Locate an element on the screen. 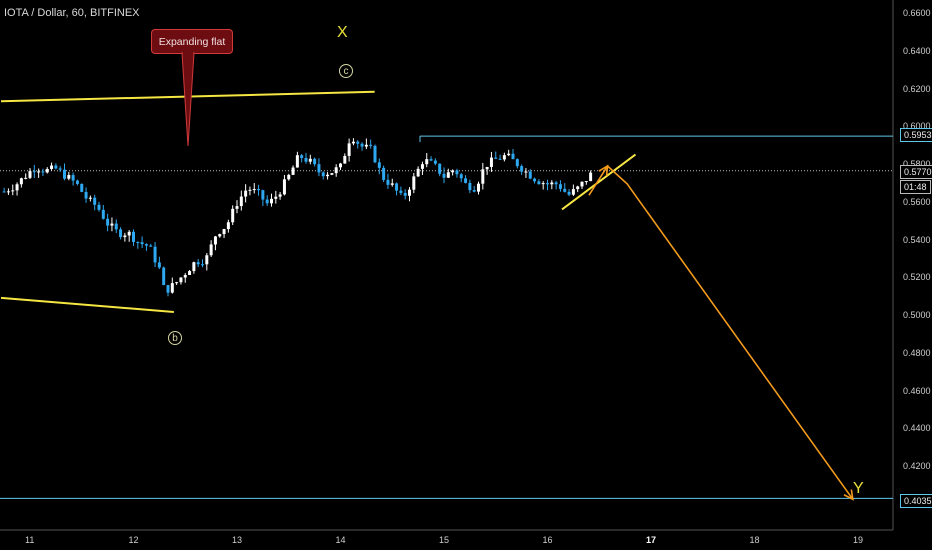 Image resolution: width=932 pixels, height=550 pixels. trendline-upper is located at coordinates (187, 96).